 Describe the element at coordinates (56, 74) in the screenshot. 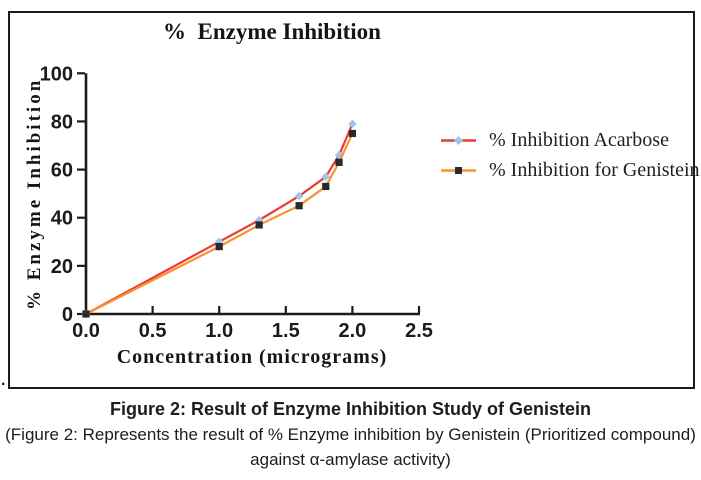

I see `y-tick-label: 100` at that location.